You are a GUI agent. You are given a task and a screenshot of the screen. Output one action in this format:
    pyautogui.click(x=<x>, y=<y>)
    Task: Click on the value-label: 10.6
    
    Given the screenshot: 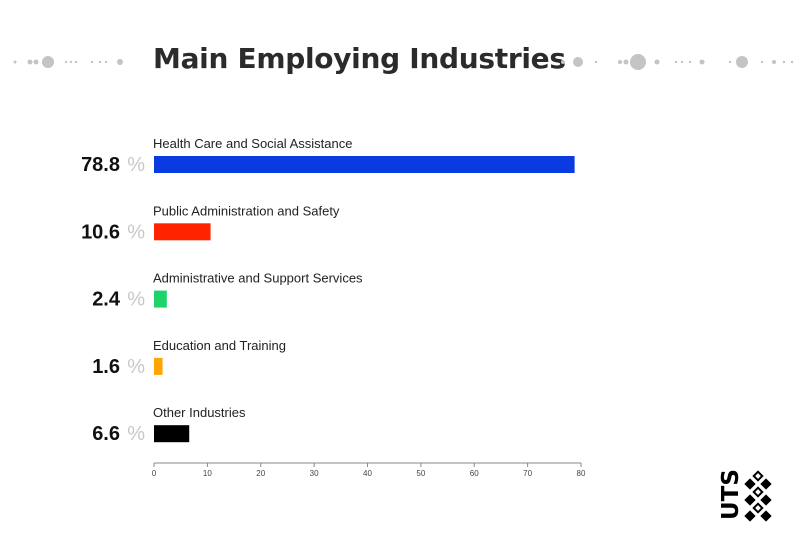 What is the action you would take?
    pyautogui.click(x=100, y=232)
    